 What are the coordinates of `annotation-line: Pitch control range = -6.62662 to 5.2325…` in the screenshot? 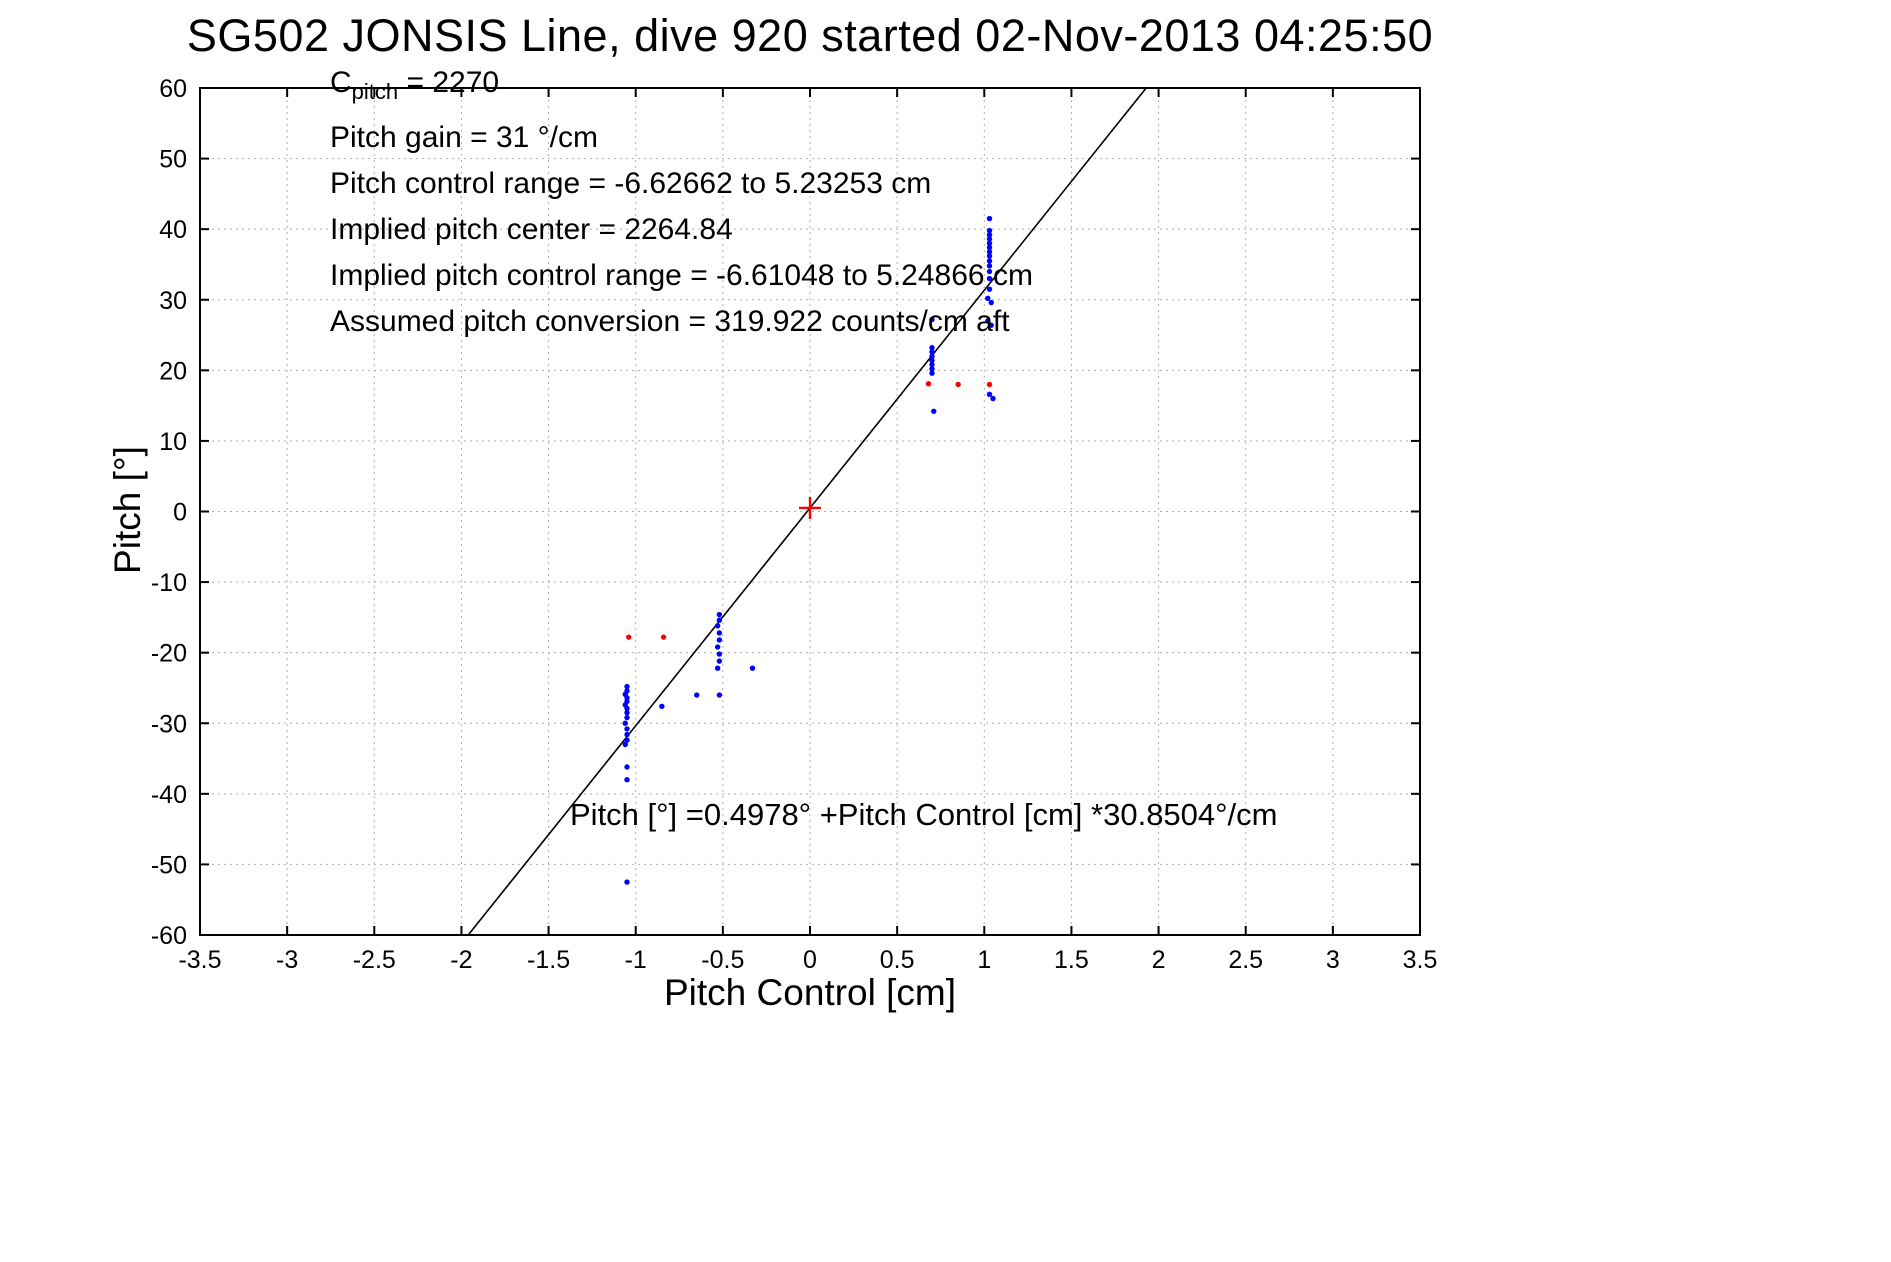 It's located at (631, 183).